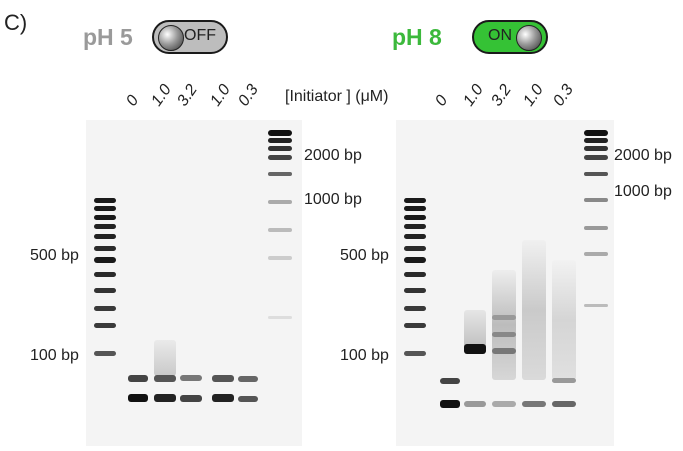  I want to click on right-gel-marker-2000: 2000 bp, so click(643, 155).